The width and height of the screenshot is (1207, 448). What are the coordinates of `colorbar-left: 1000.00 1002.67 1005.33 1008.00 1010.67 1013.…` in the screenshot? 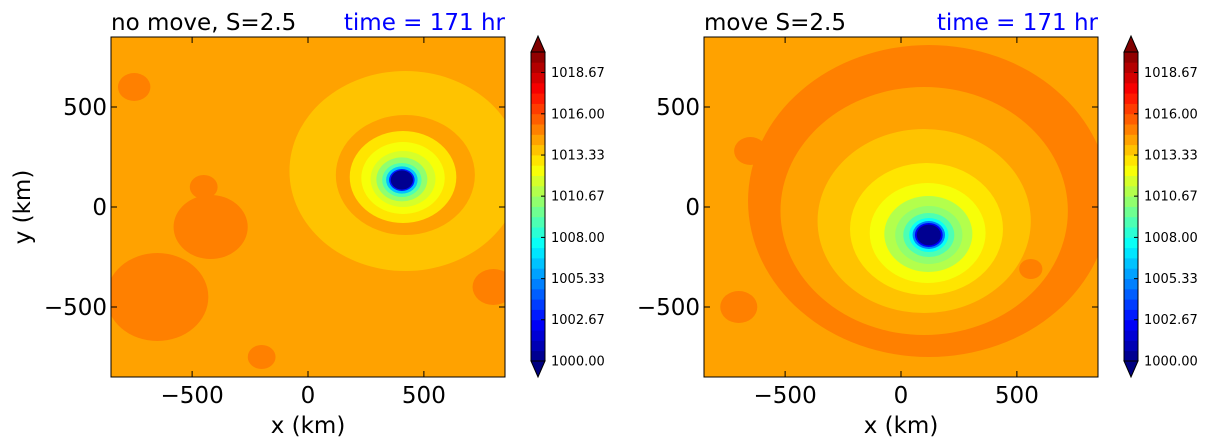 It's located at (567, 206).